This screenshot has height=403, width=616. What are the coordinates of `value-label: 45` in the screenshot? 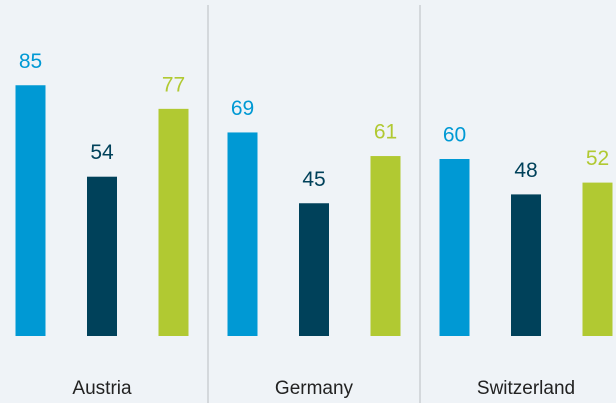 It's located at (313, 179).